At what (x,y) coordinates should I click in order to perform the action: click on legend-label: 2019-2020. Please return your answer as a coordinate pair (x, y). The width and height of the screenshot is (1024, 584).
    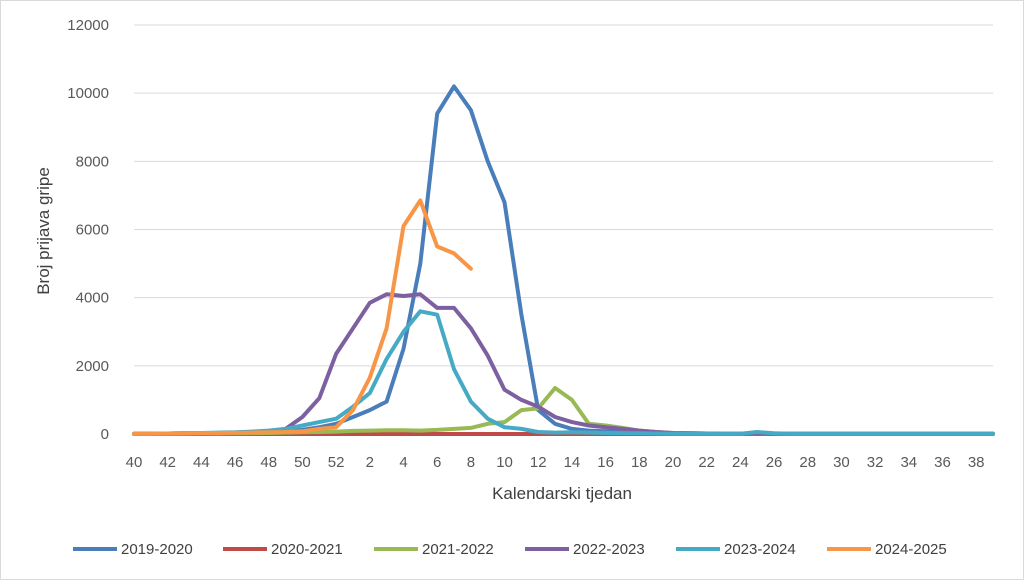
    Looking at the image, I should click on (157, 549).